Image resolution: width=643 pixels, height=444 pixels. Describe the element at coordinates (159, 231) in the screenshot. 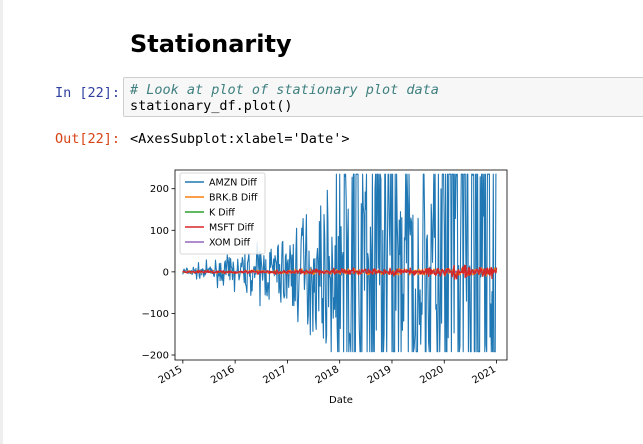

I see `y-tick-label: 100` at that location.